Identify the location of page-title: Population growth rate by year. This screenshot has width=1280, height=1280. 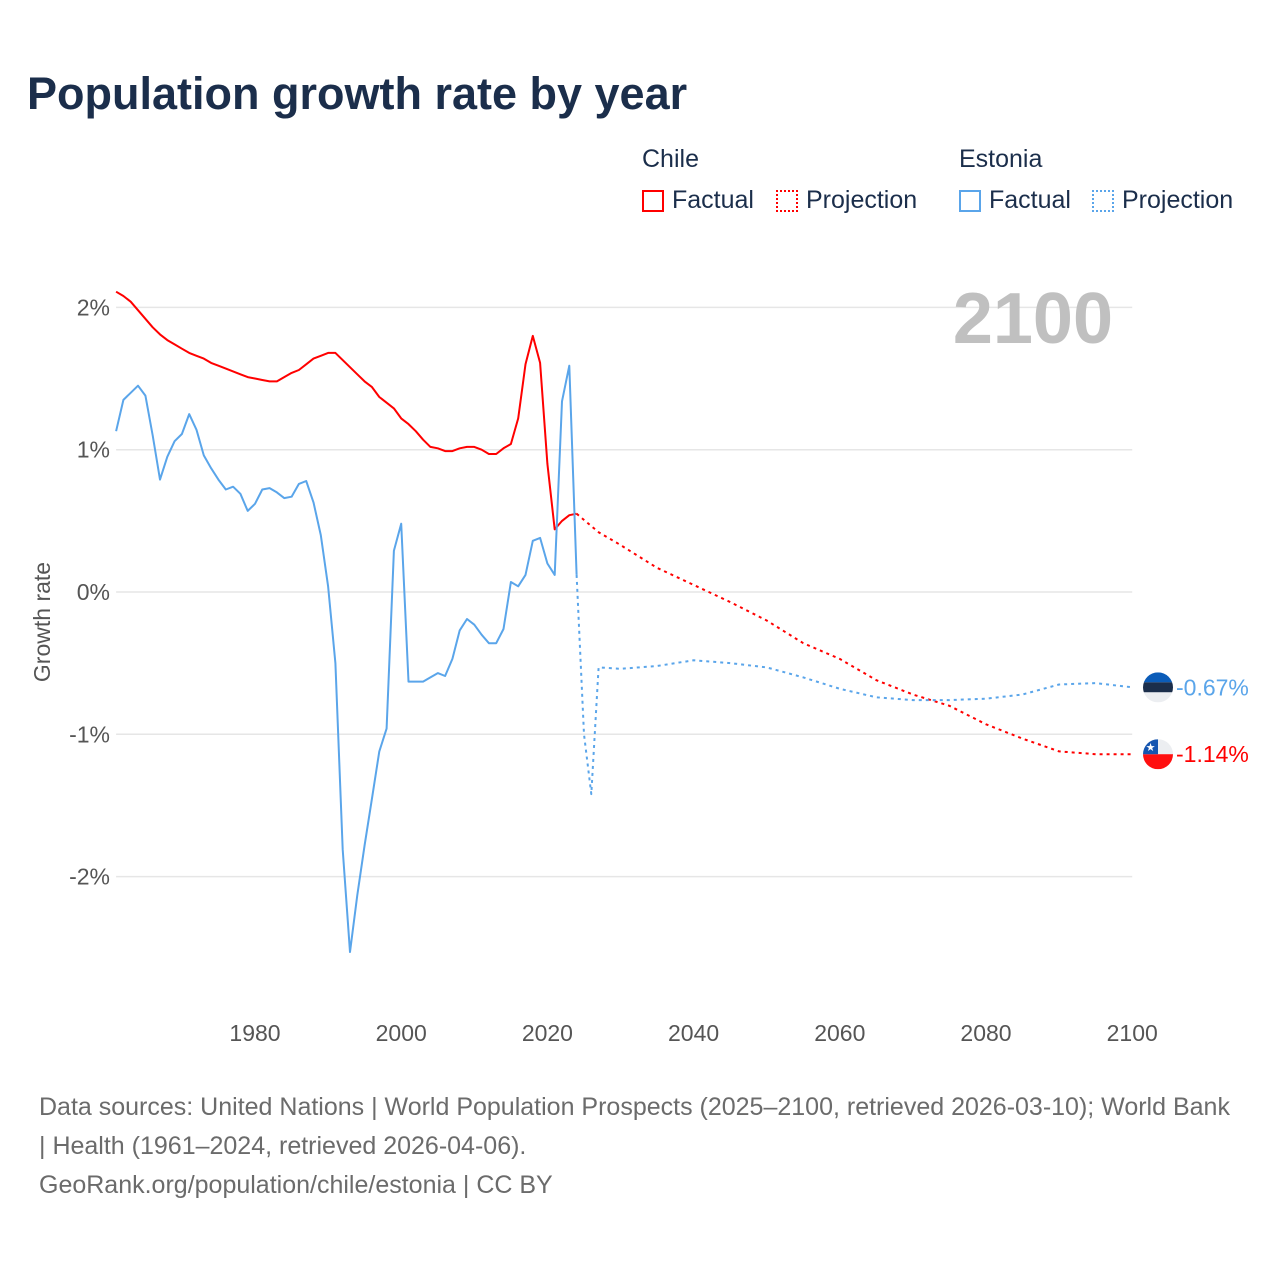
(357, 93).